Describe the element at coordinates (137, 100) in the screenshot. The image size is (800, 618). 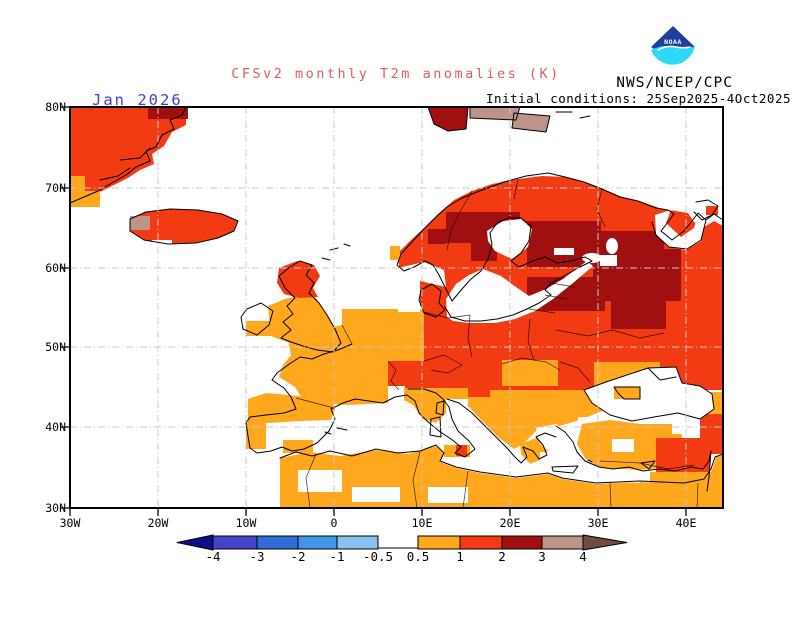
I see `forecast-month-label: Jan 2026` at that location.